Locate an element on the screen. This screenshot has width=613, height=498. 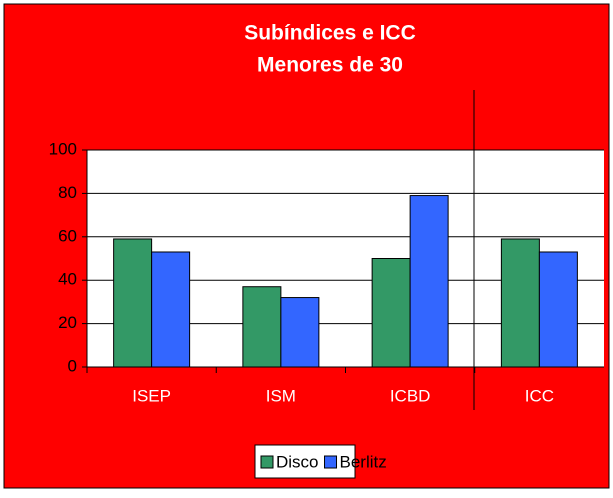
y-tick-label: 20 is located at coordinates (67, 322).